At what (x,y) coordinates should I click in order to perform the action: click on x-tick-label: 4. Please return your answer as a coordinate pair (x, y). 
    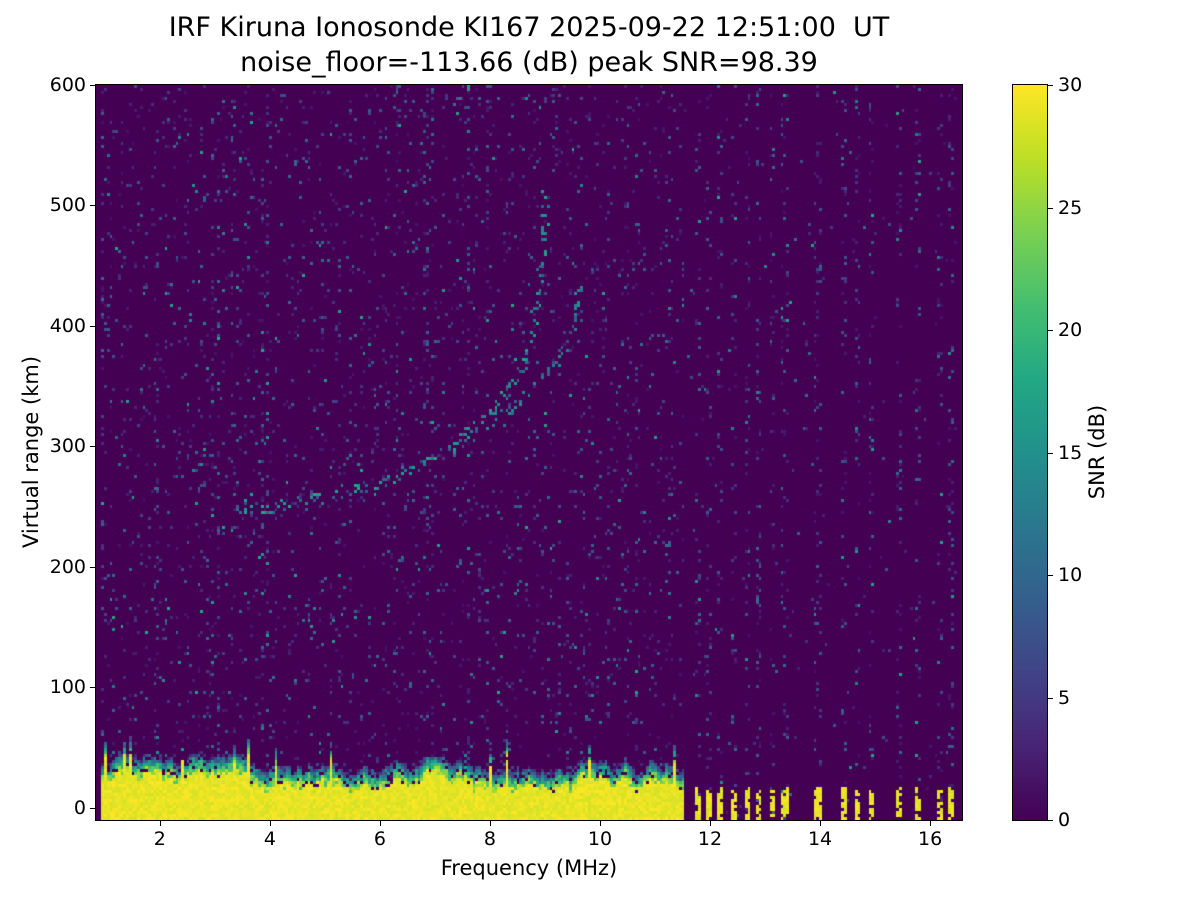
    Looking at the image, I should click on (269, 839).